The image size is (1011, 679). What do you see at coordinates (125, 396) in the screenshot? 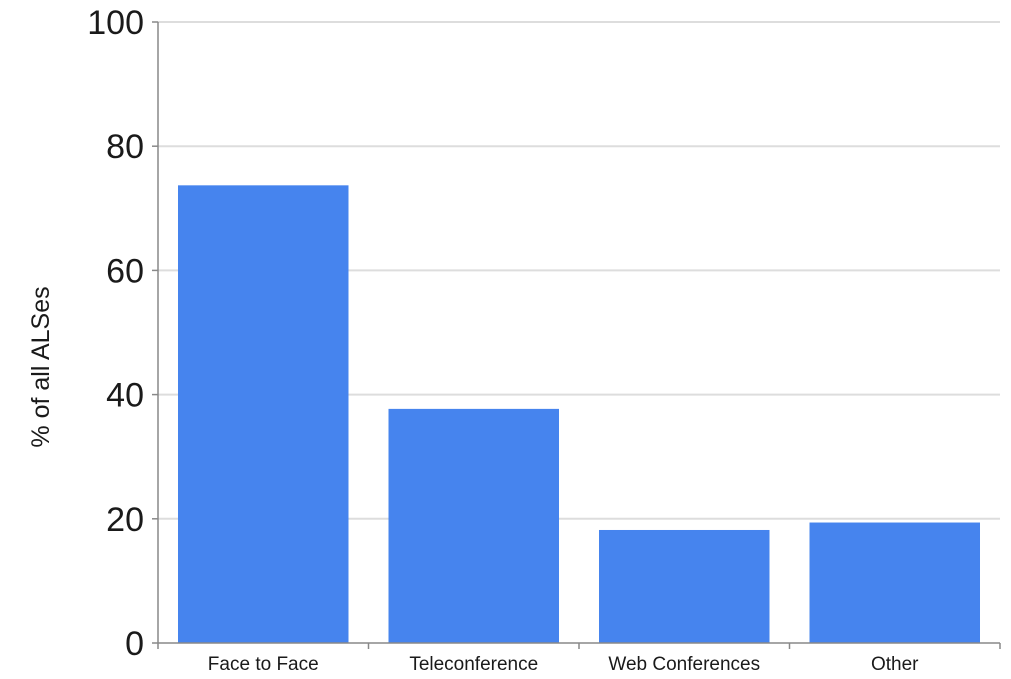
I see `y-tick-label: 40` at bounding box center [125, 396].